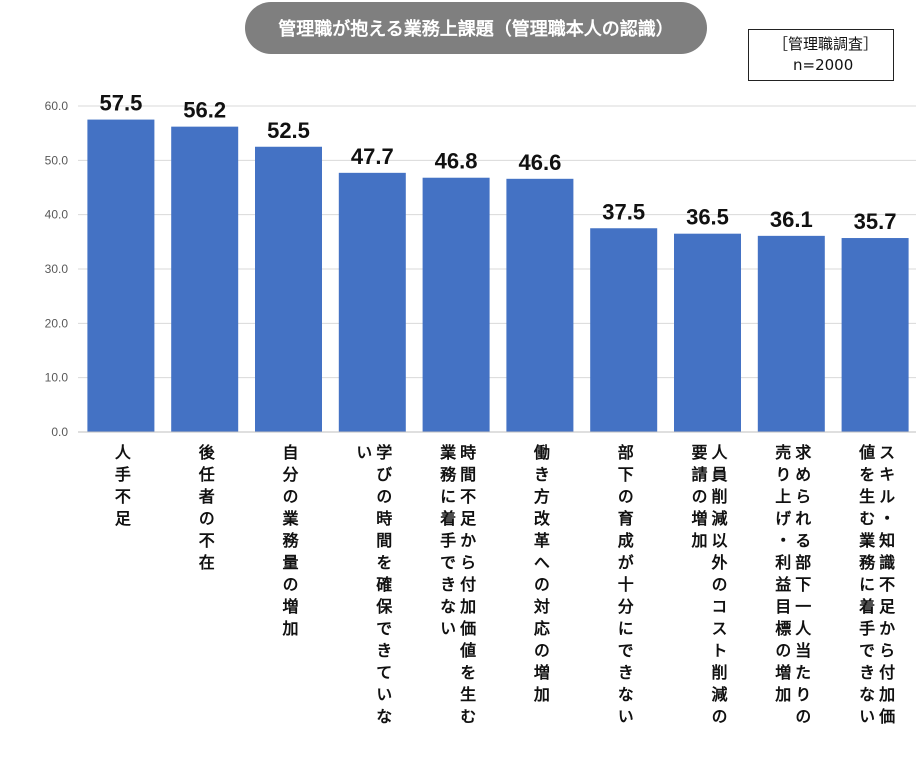 The height and width of the screenshot is (783, 918). What do you see at coordinates (447, 543) in the screenshot?
I see `category-label-line: 業務に着手できない` at bounding box center [447, 543].